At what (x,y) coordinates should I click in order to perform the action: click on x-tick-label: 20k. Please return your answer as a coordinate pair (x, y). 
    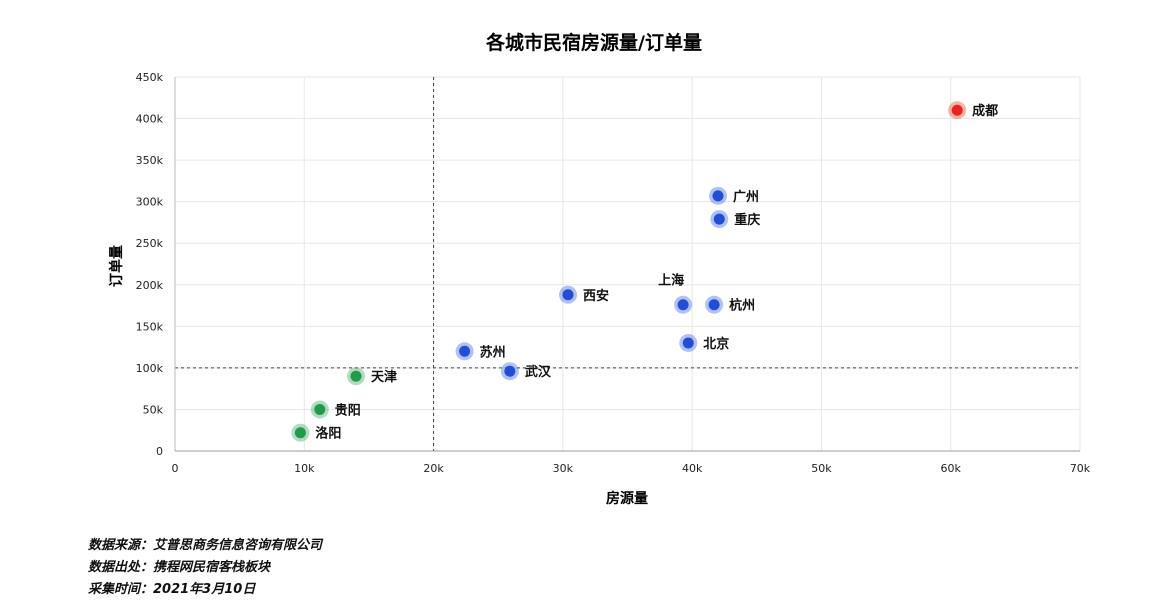
    Looking at the image, I should click on (433, 468).